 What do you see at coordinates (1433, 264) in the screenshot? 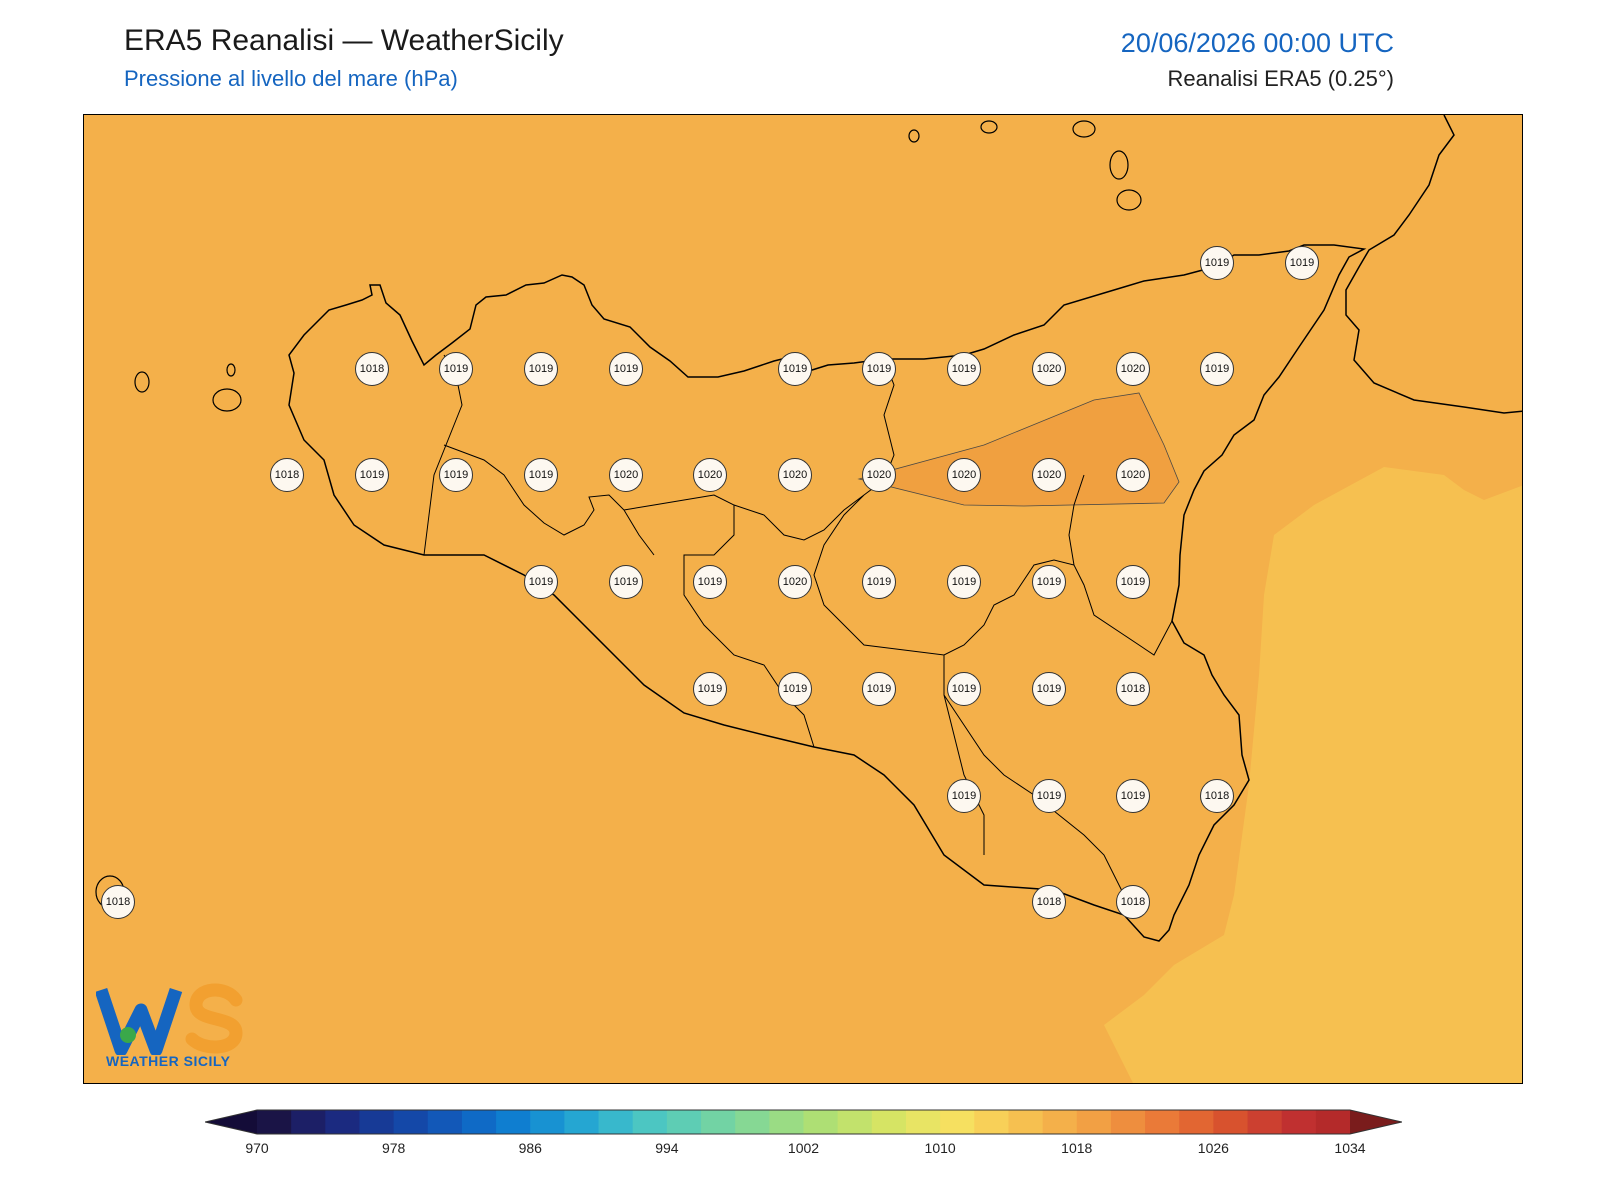
I see `calabria-coastline` at bounding box center [1433, 264].